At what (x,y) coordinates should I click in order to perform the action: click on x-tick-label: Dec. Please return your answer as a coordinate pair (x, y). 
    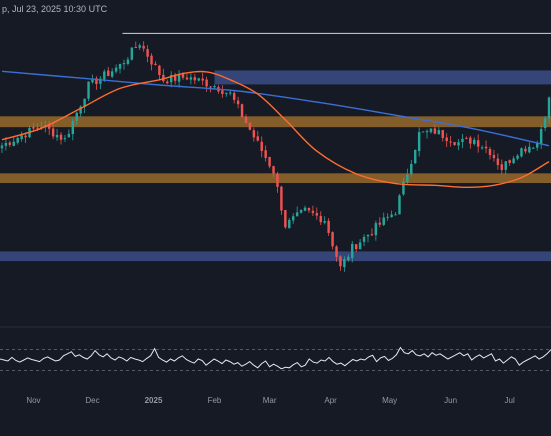
    Looking at the image, I should click on (92, 400).